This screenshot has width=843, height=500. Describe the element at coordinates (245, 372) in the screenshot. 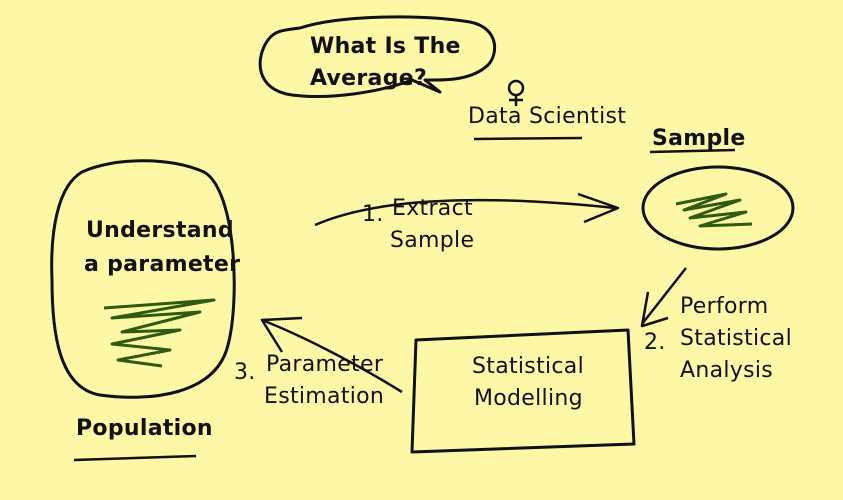

I see `estimation-step-number: 3.` at that location.